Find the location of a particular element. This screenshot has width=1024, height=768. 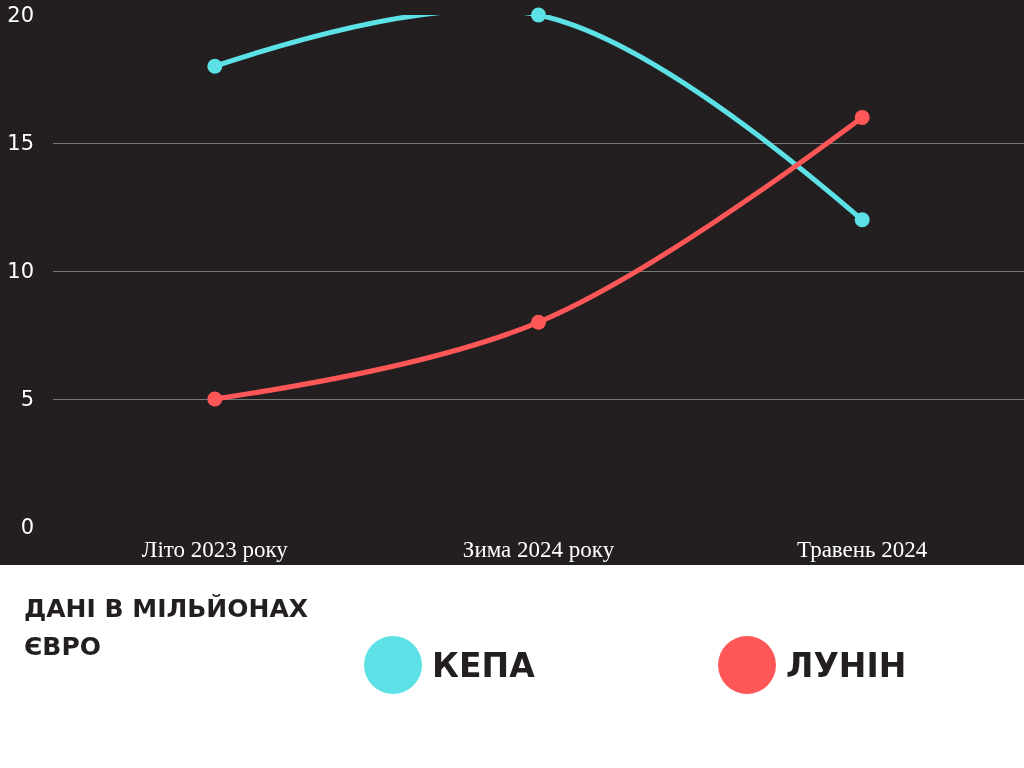

y-tick-label: 5 is located at coordinates (27, 399).